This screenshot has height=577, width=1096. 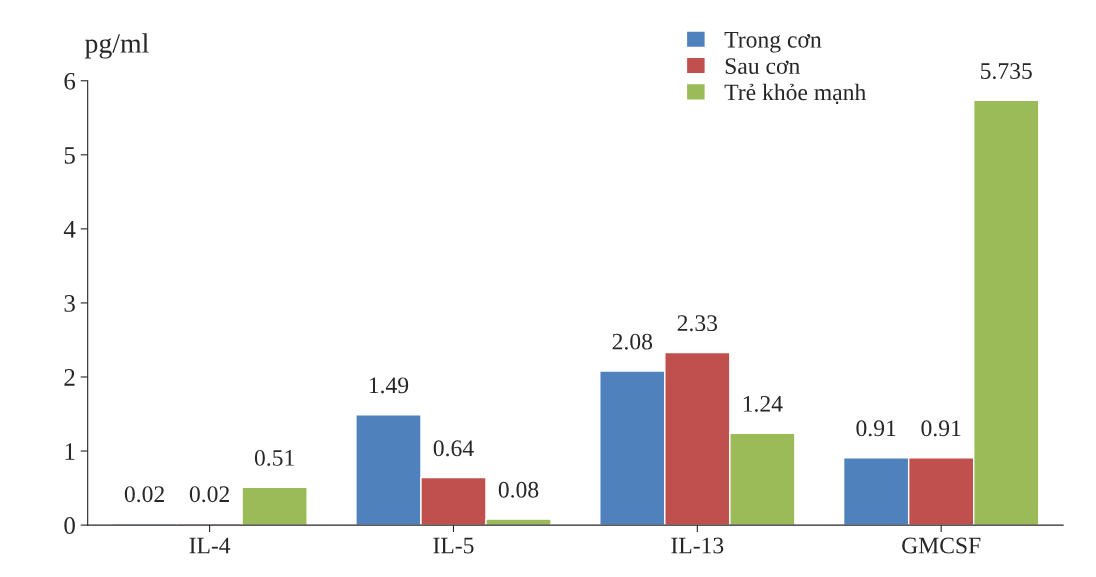 What do you see at coordinates (70, 451) in the screenshot?
I see `y-tick-label: 1` at bounding box center [70, 451].